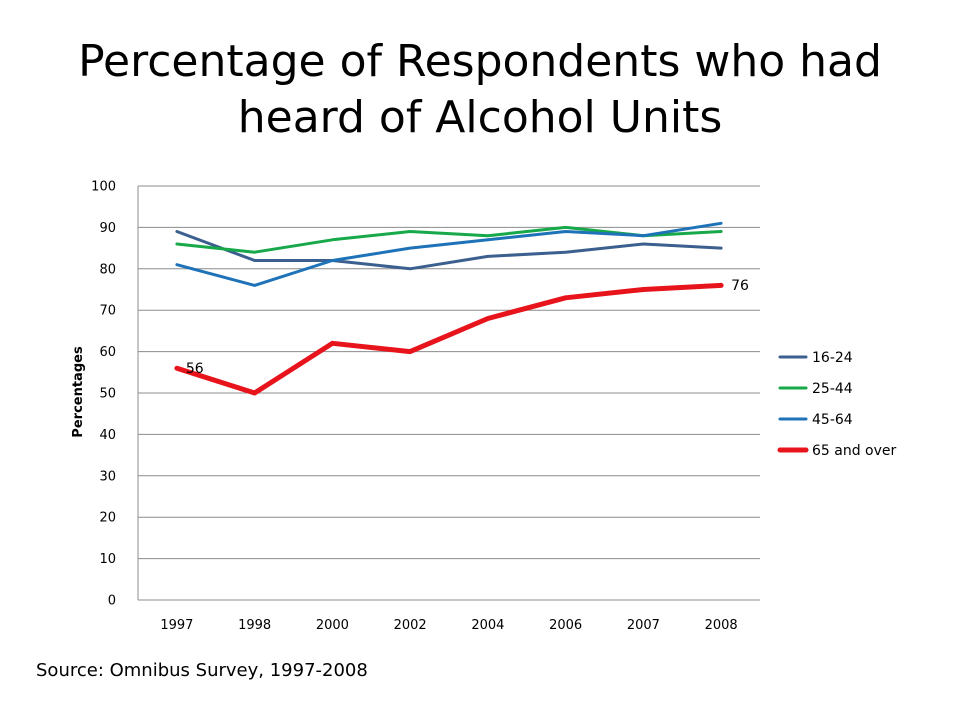  What do you see at coordinates (112, 601) in the screenshot?
I see `y-tick-label: 0` at bounding box center [112, 601].